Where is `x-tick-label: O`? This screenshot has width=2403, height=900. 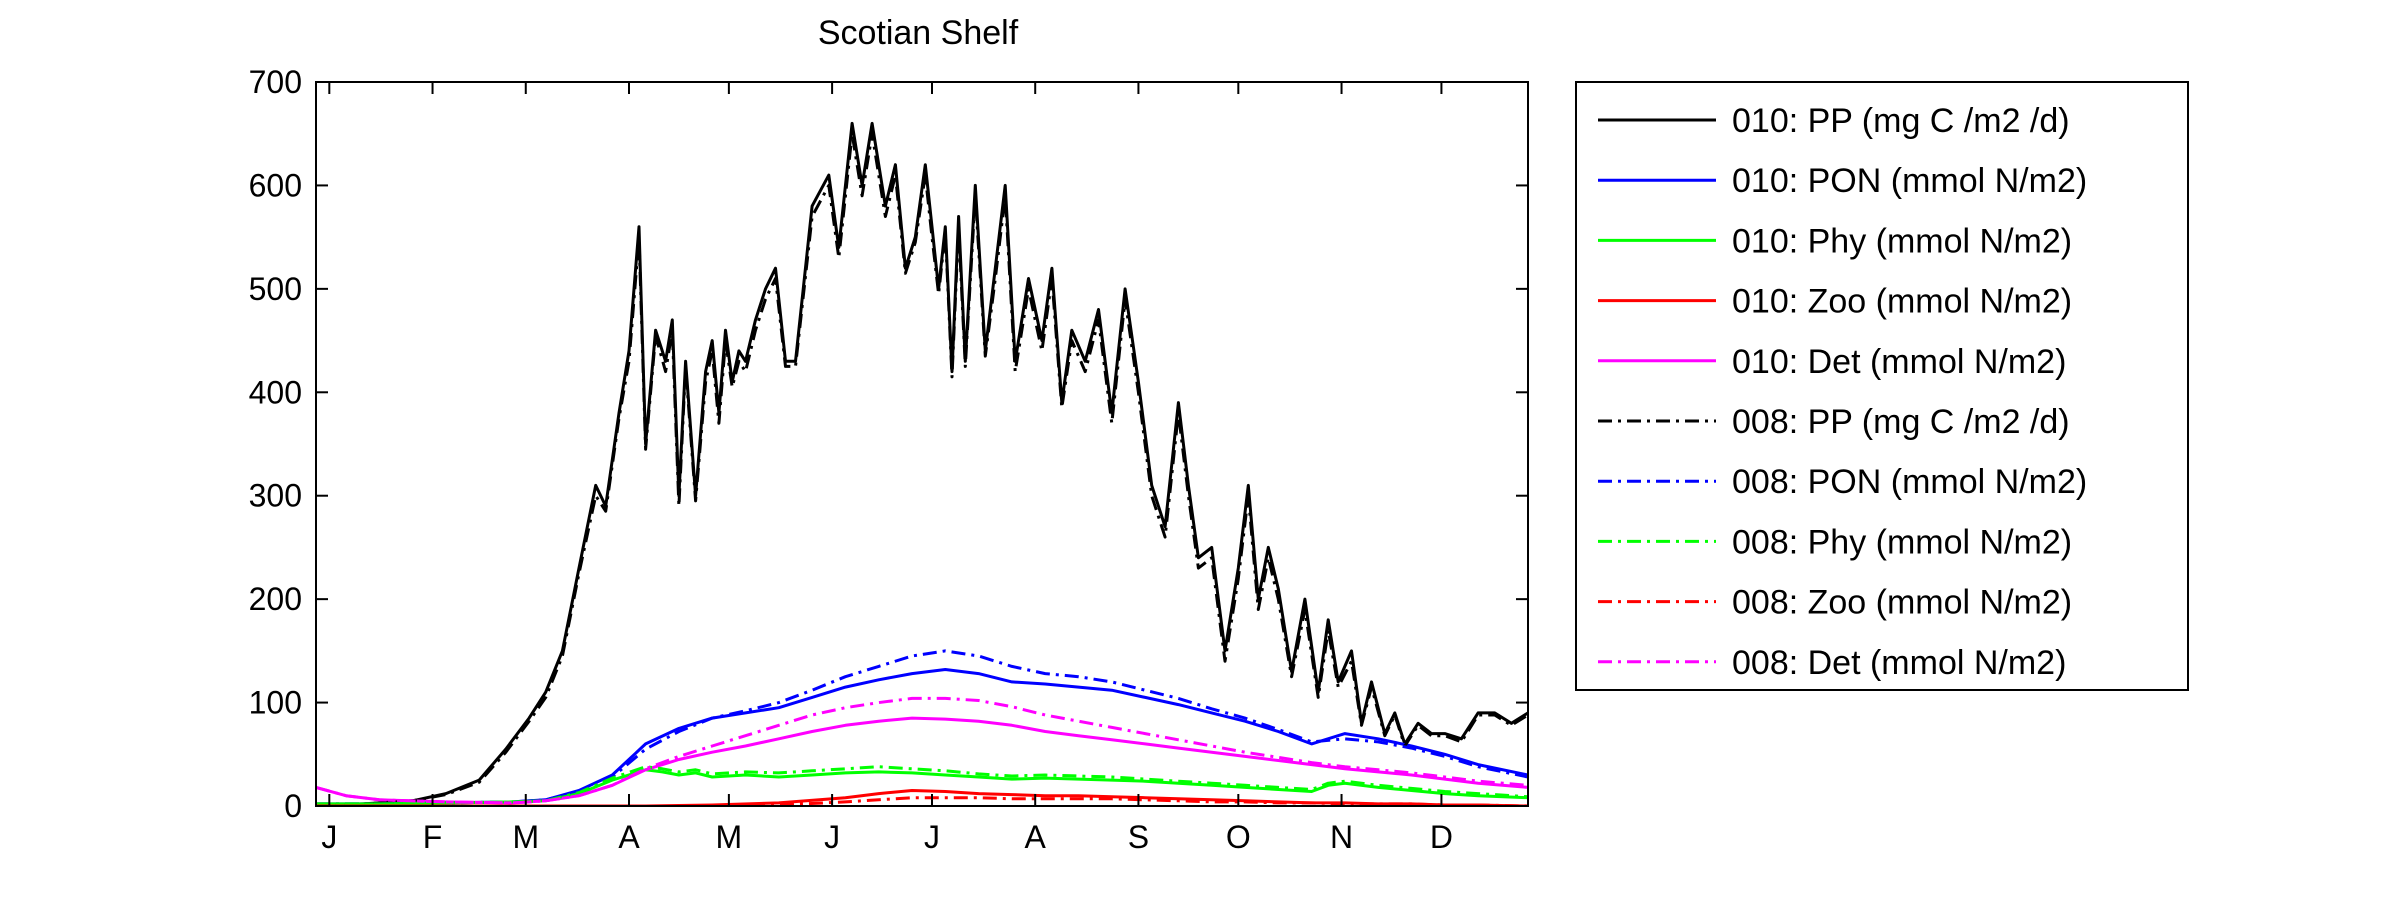
x-tick-label: O is located at coordinates (1238, 837).